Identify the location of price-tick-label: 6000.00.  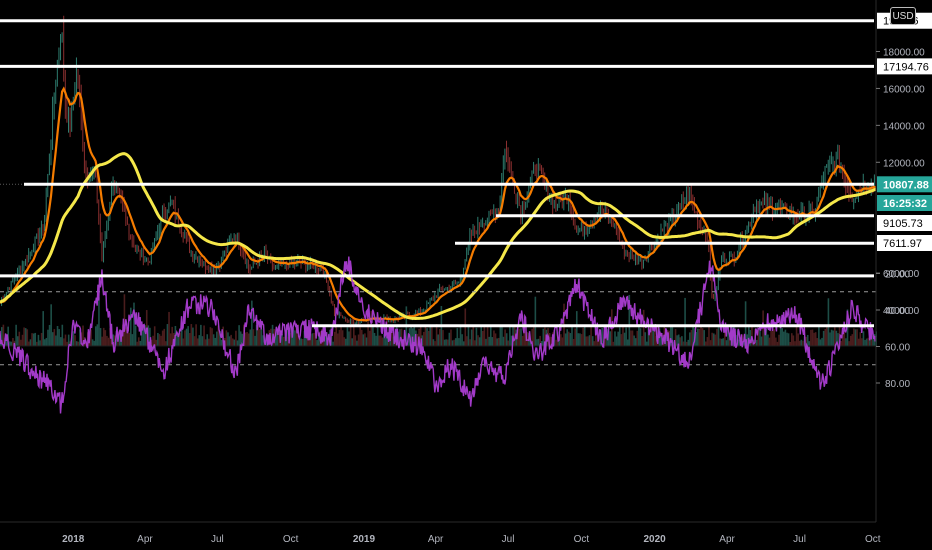
(901, 274).